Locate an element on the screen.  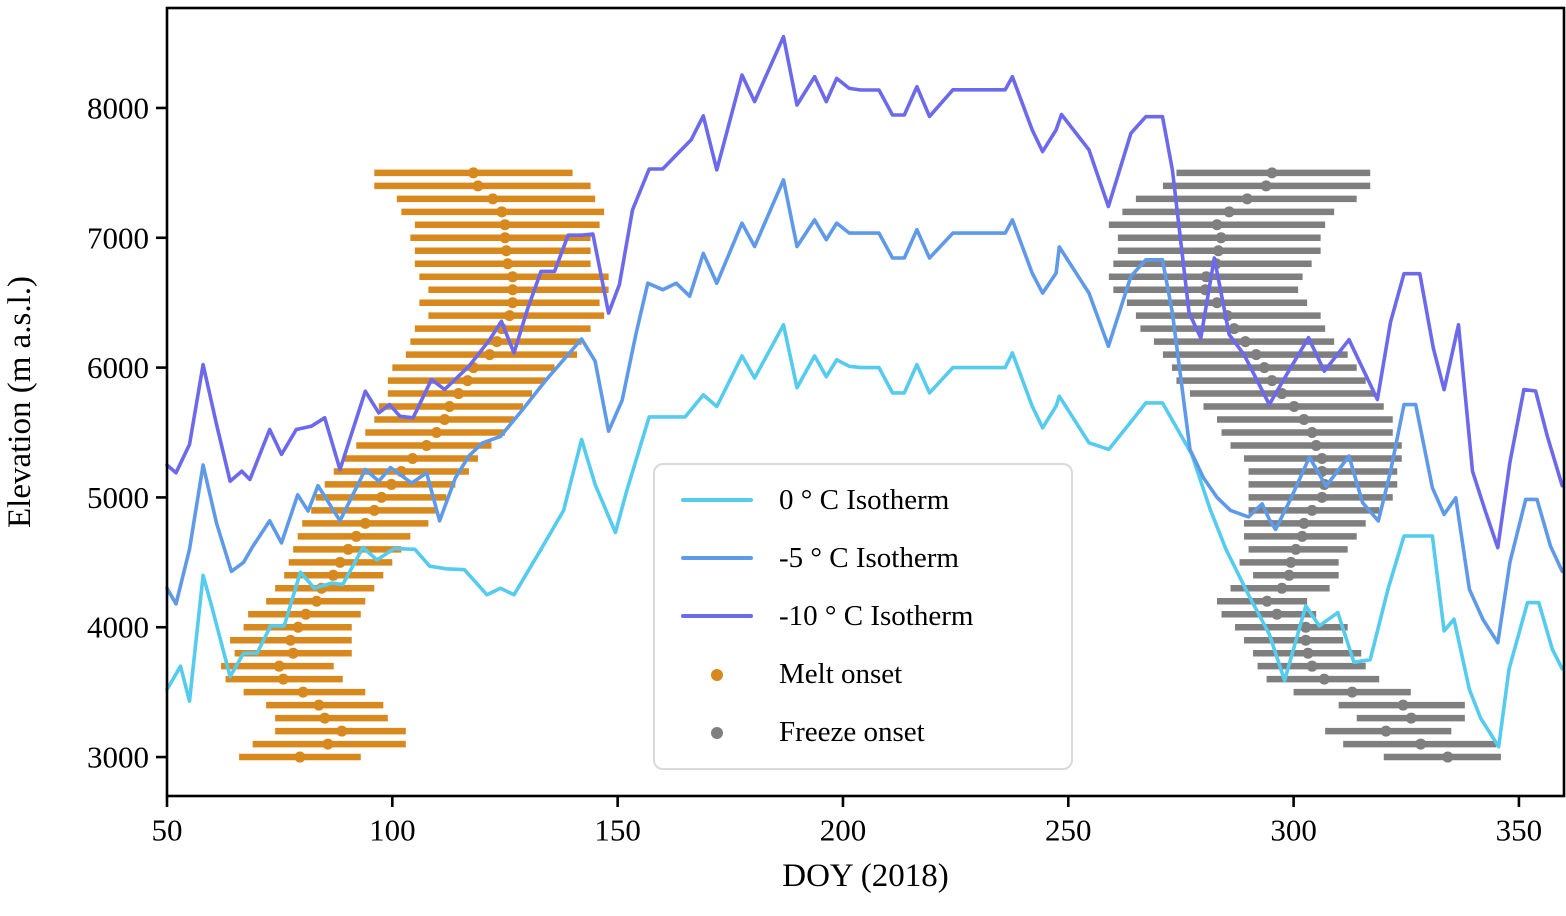
legend-label-freeze: Freeze onset is located at coordinates (852, 732).